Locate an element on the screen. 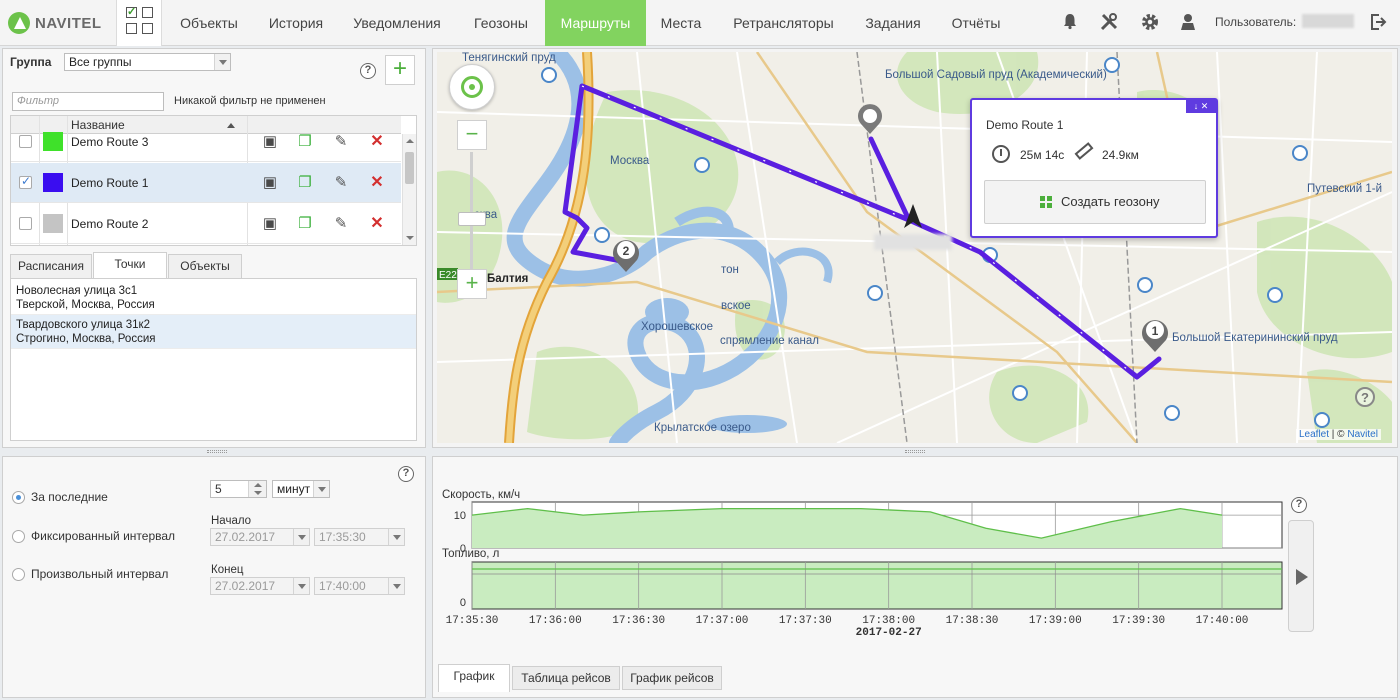 The image size is (1400, 700). end-time-field: 17:40:00 is located at coordinates (359, 586).